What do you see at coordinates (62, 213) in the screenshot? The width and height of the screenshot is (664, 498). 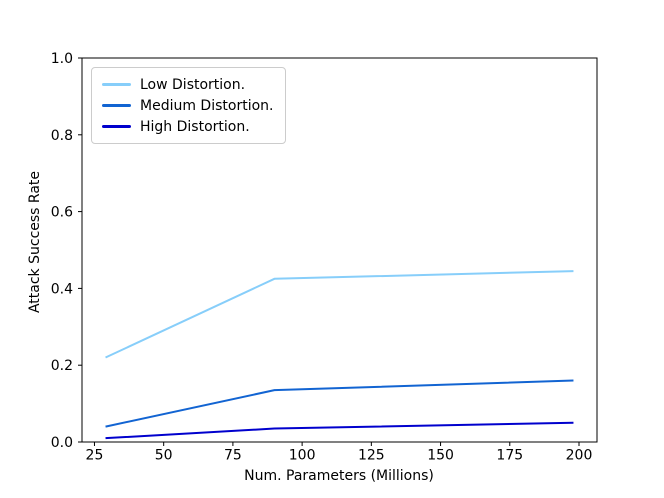 I see `y-tick-label: 0.6` at bounding box center [62, 213].